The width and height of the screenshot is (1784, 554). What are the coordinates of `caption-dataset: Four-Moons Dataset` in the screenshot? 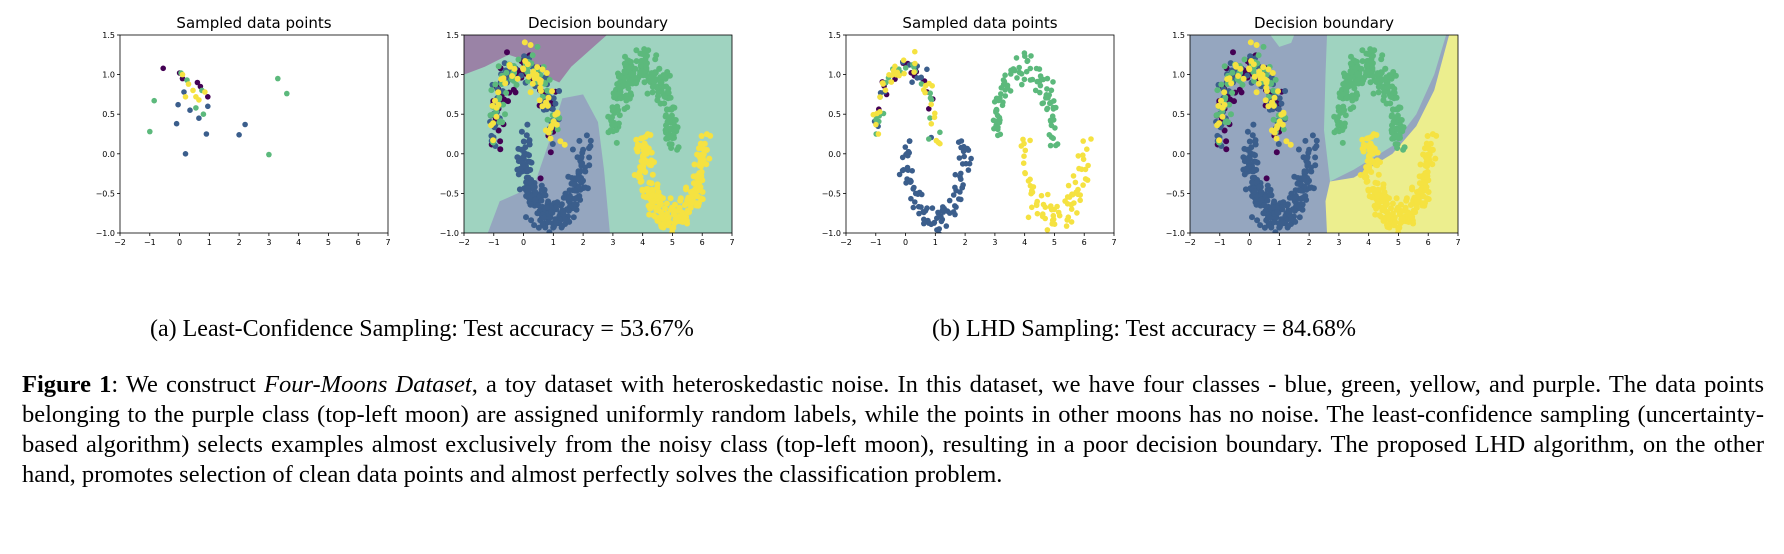 It's located at (368, 384).